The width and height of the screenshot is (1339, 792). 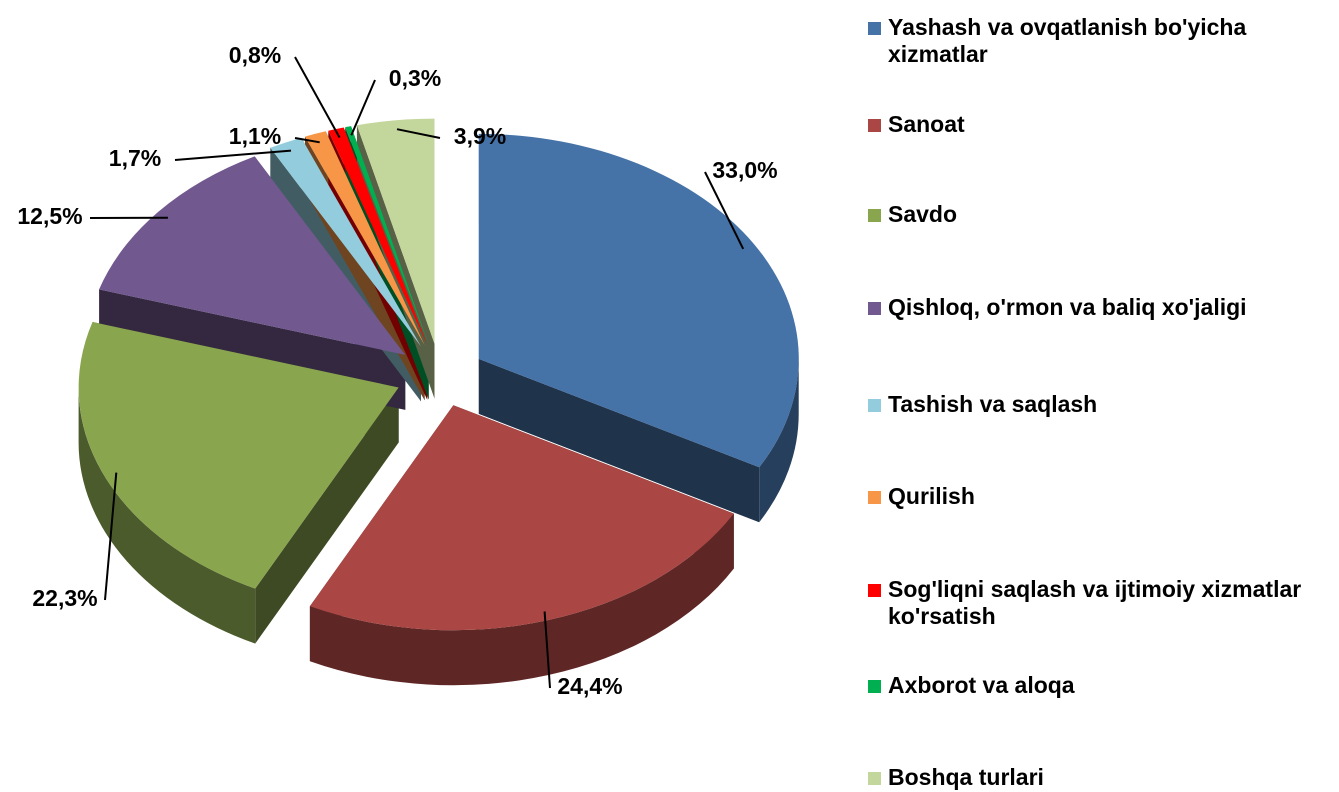 I want to click on legend-item: Qishloq, o'rmon va baliq xo'jaligi, so click(x=1103, y=307).